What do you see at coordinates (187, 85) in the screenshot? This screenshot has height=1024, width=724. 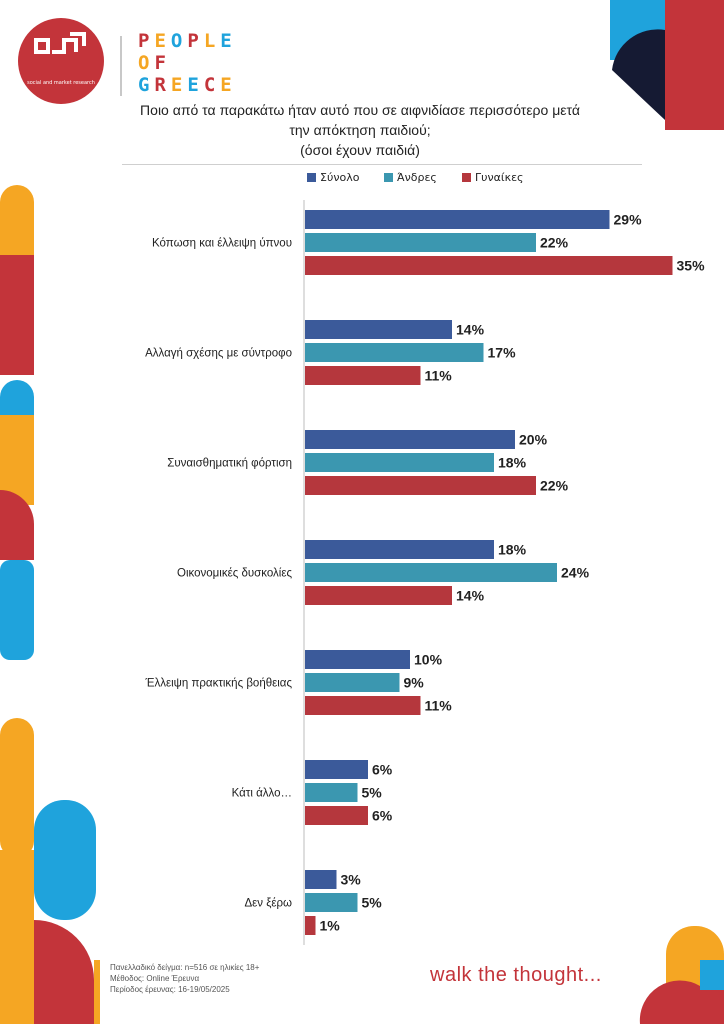 I see `brand-line-3: GREECE` at bounding box center [187, 85].